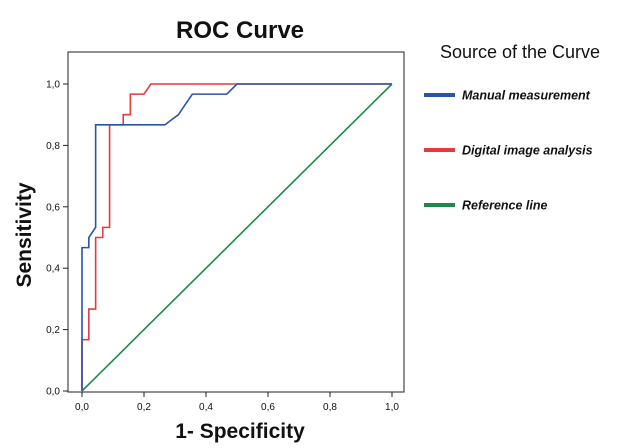 The width and height of the screenshot is (624, 448). I want to click on y-tick-label: 0,6, so click(53, 207).